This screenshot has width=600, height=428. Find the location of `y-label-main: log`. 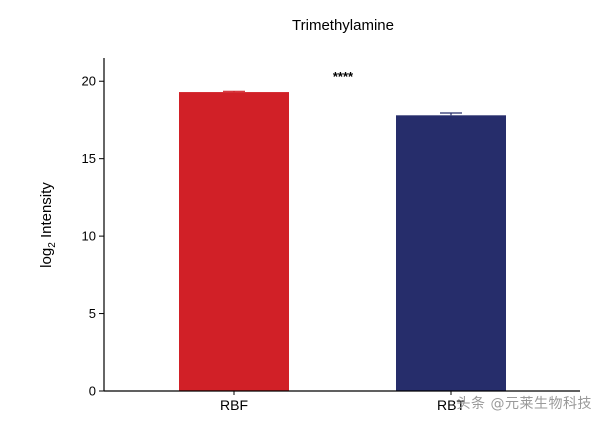

y-label-main: log is located at coordinates (46, 258).